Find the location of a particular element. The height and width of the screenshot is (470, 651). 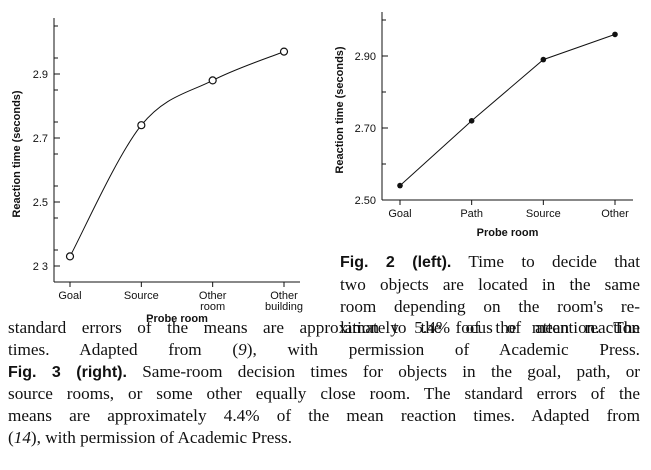

y-tick-label: 2 3 is located at coordinates (40, 267).